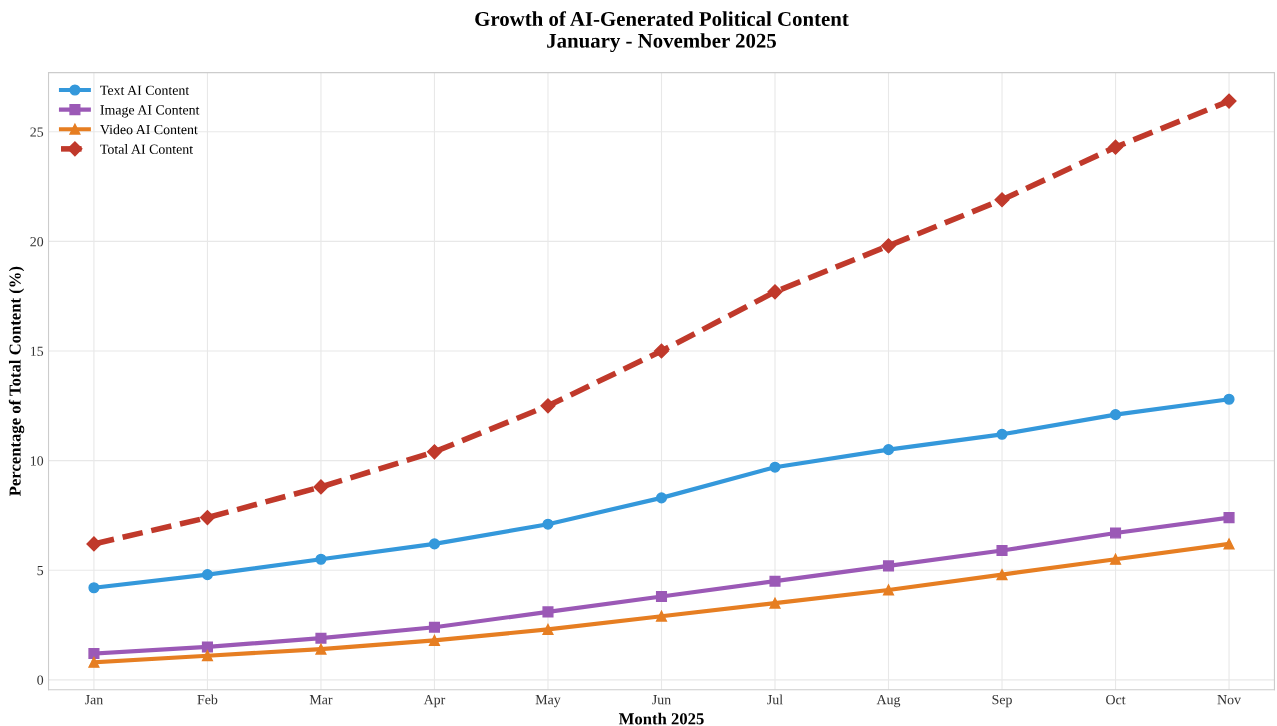  I want to click on chart-title: Growth of AI-Generated Political Content January - November 2025, so click(662, 32).